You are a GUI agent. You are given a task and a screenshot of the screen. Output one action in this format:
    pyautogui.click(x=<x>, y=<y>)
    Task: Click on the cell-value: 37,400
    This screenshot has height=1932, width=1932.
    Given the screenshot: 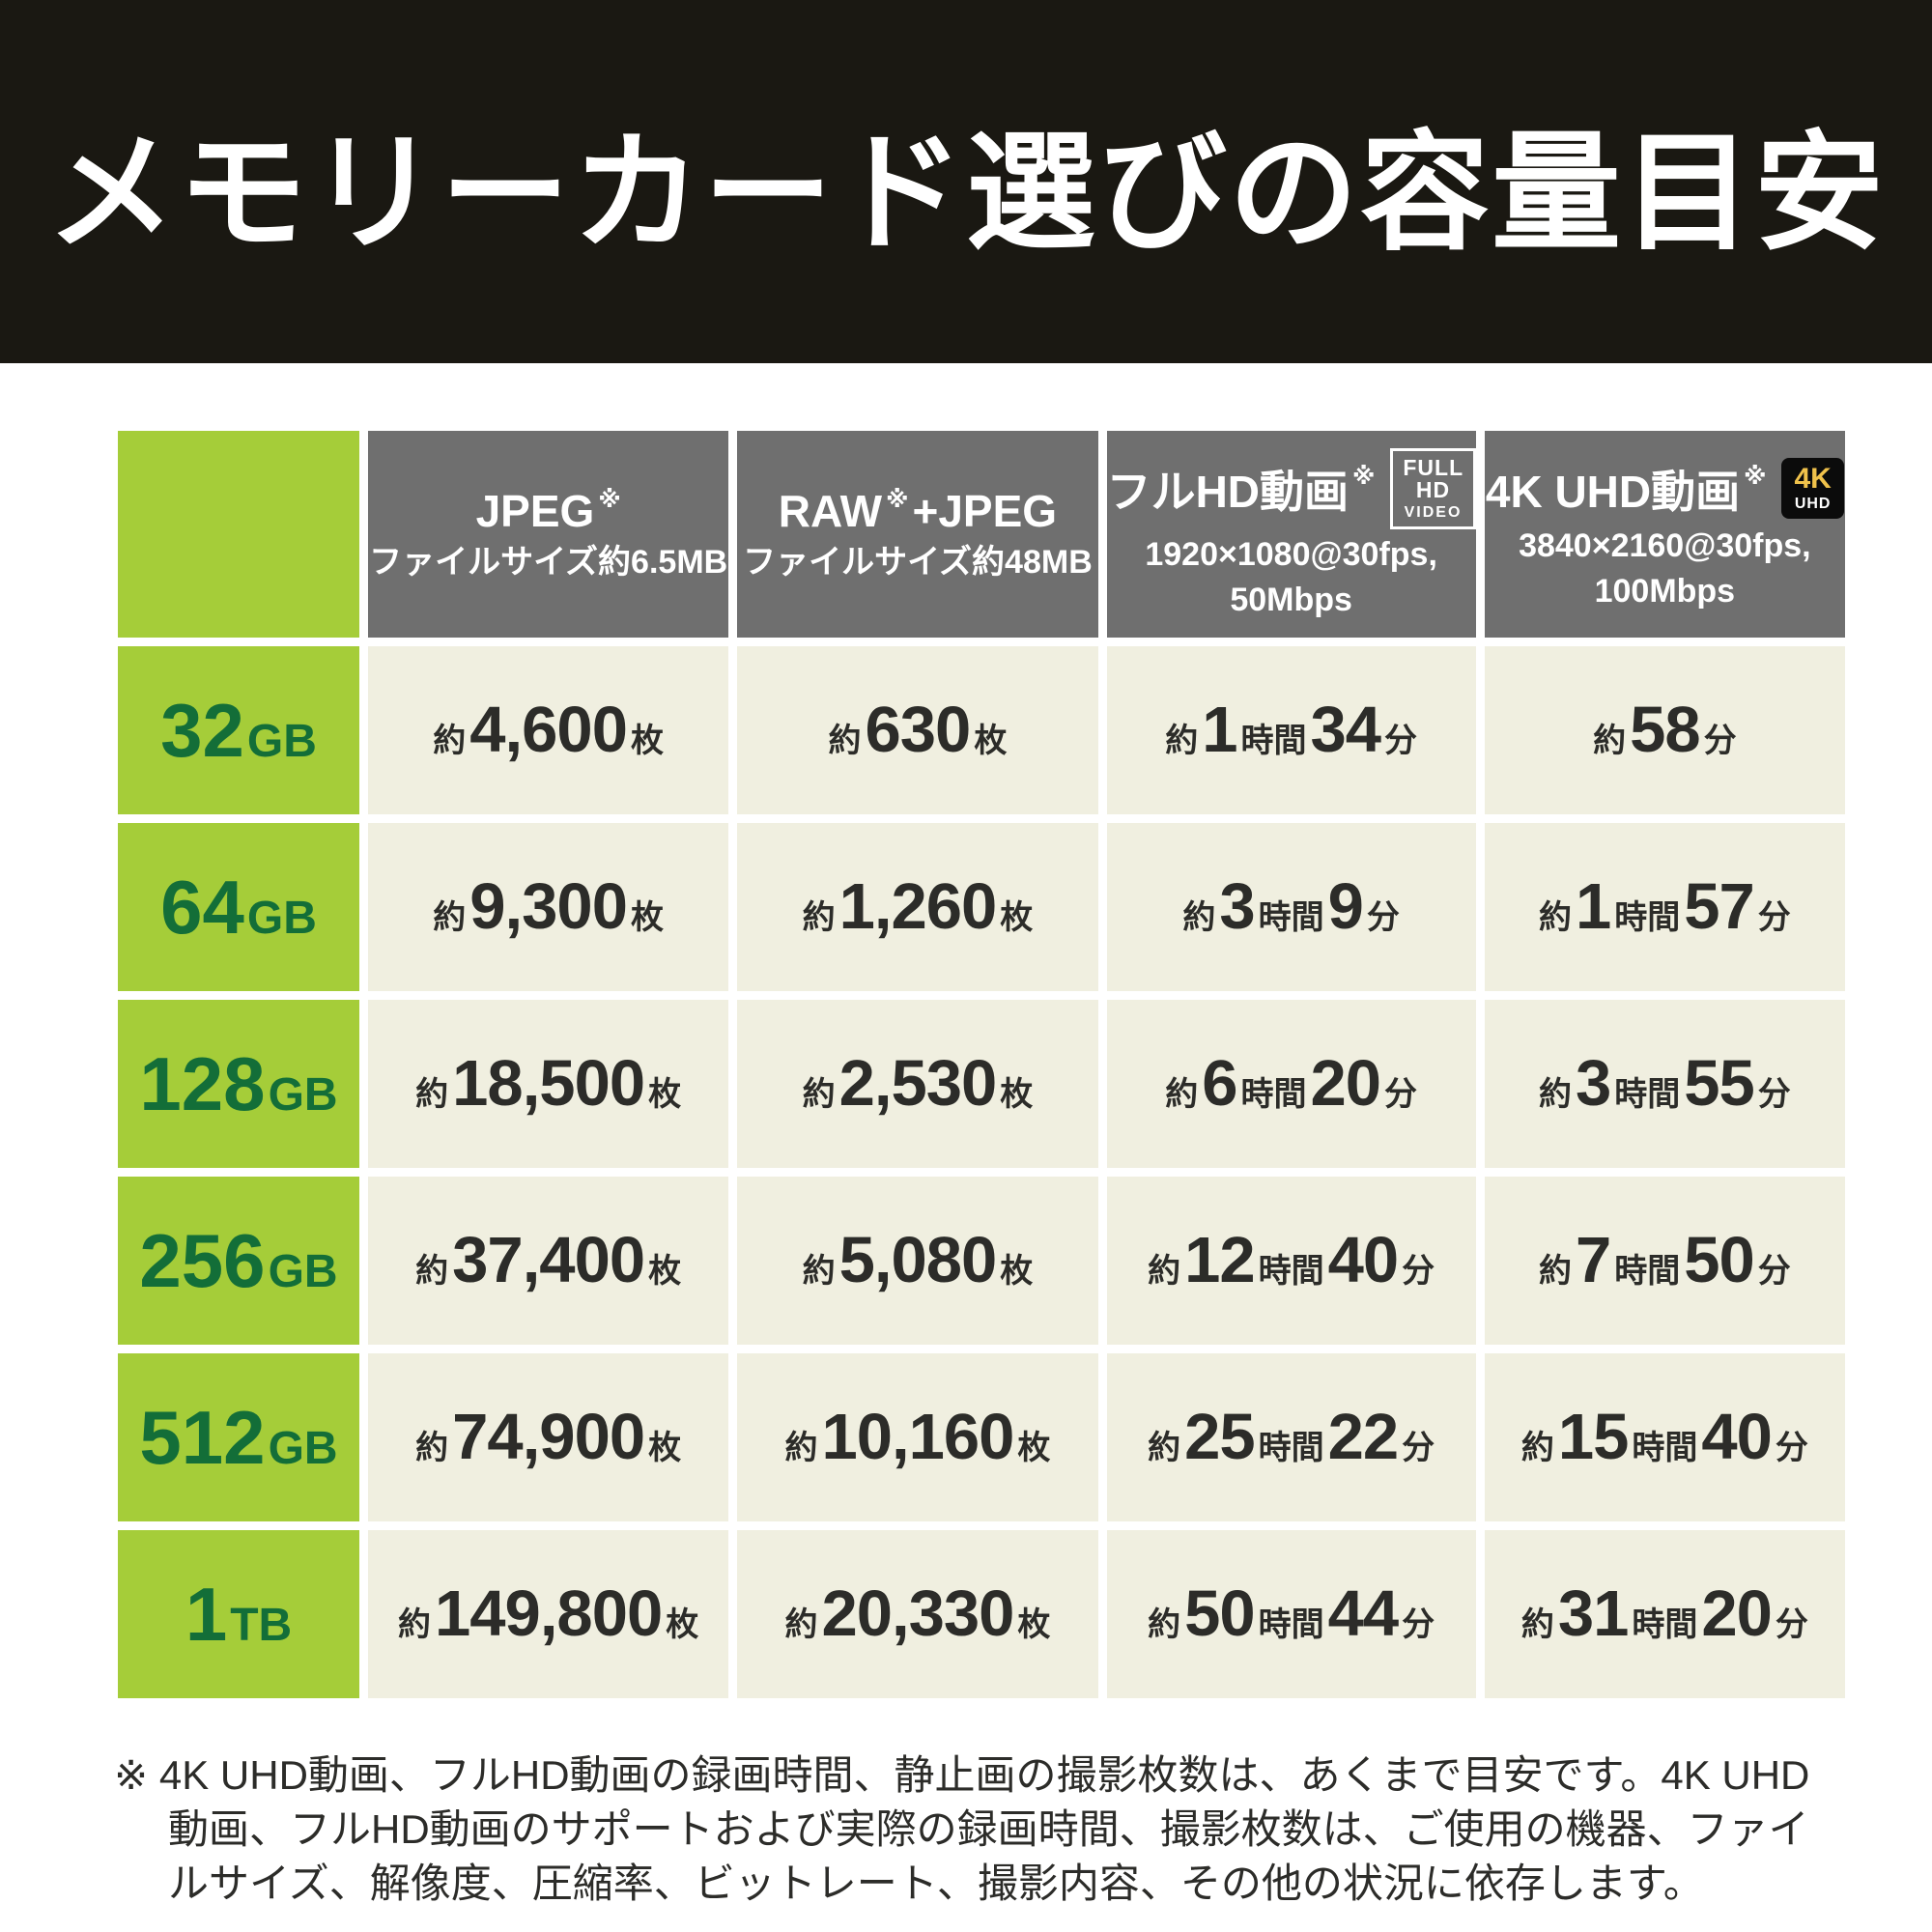 What is the action you would take?
    pyautogui.click(x=548, y=1260)
    